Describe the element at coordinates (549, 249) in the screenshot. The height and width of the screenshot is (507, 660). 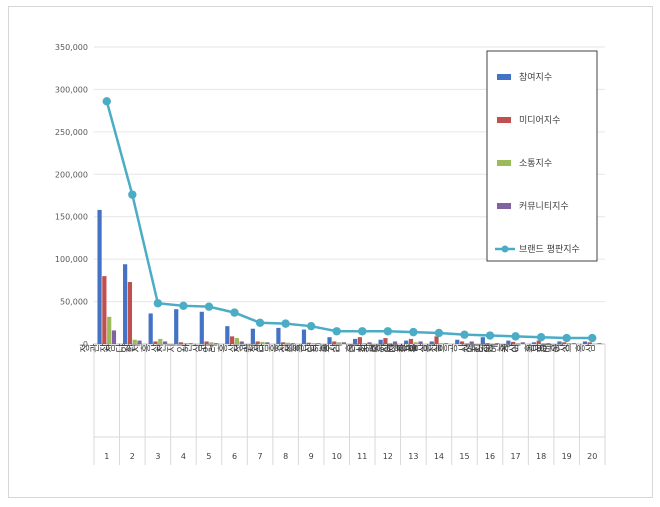
I see `legend-label: 브랜드 평판지수` at that location.